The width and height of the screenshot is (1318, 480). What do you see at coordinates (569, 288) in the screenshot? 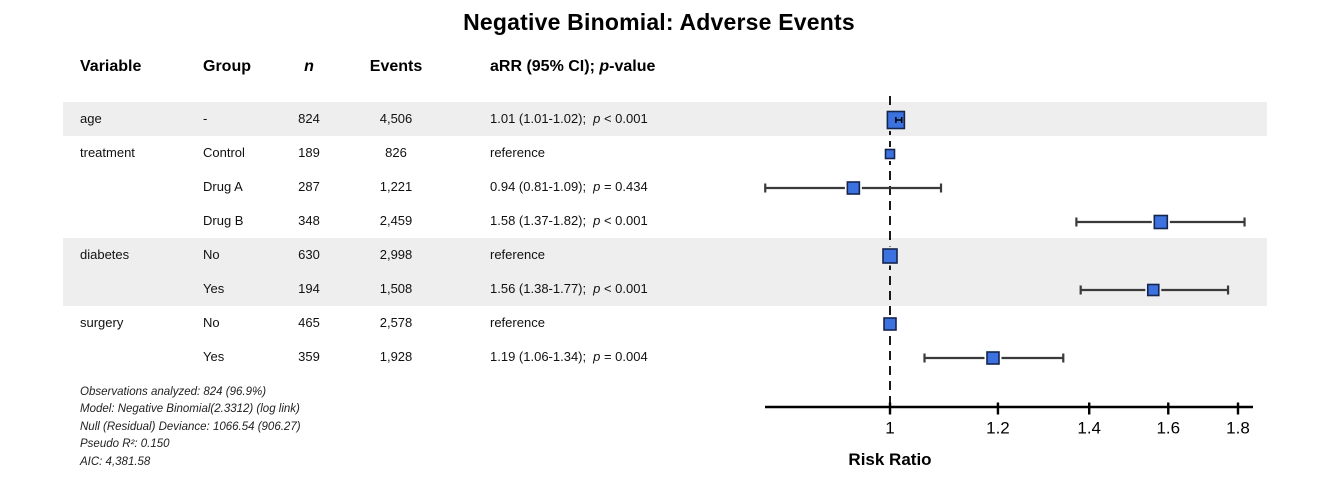
I see `cell-estimate: 1.56 (1.38-1.77); p < 0.001` at bounding box center [569, 288].